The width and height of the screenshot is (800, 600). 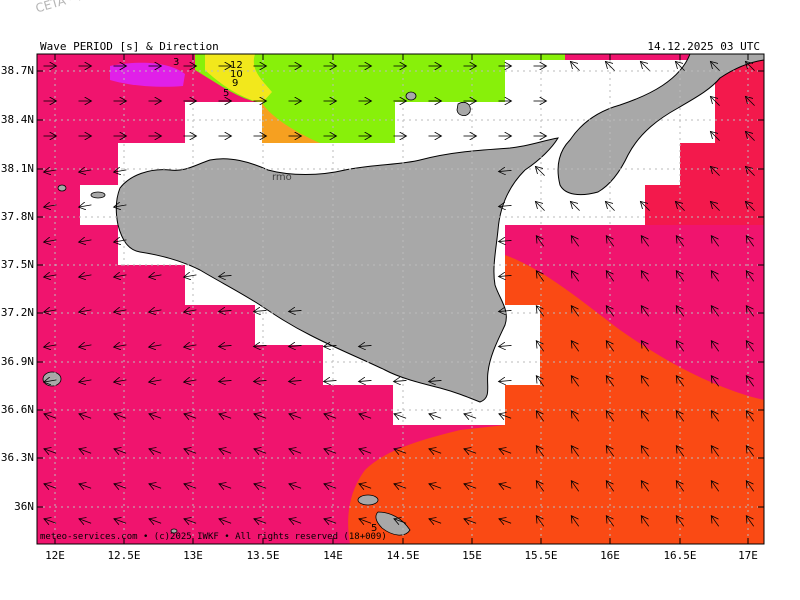 What do you see at coordinates (129, 46) in the screenshot?
I see `map-title: Wave PERIOD [s] & Direction` at bounding box center [129, 46].